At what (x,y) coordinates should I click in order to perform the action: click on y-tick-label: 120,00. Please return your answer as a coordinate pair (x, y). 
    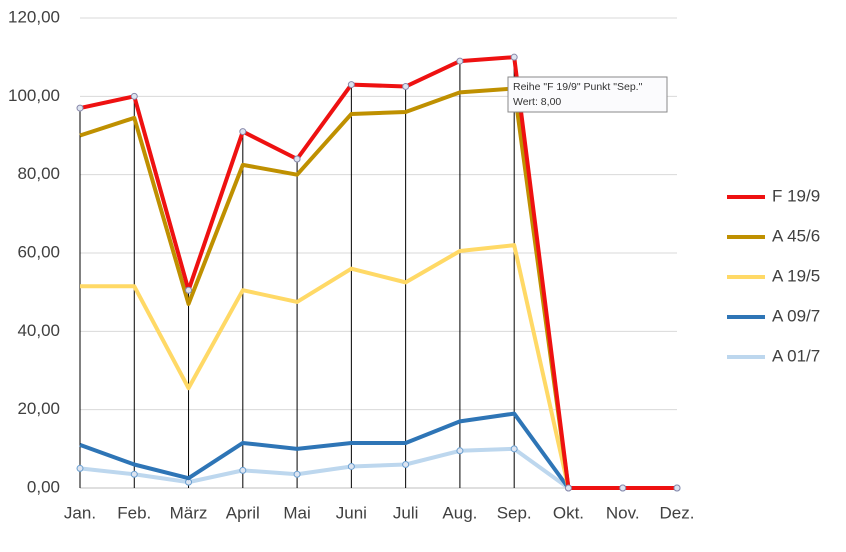
    Looking at the image, I should click on (34, 16).